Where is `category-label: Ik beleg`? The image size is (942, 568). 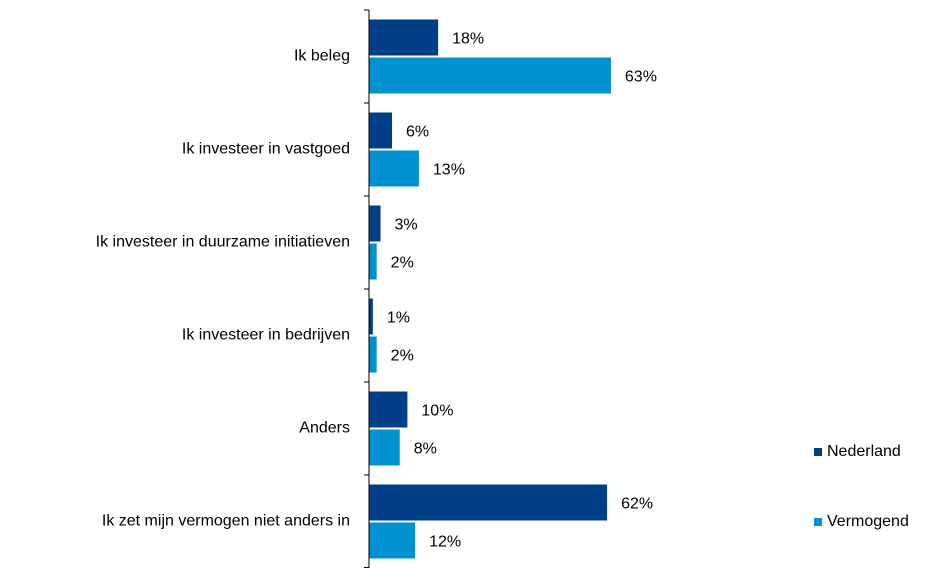 category-label: Ik beleg is located at coordinates (322, 56).